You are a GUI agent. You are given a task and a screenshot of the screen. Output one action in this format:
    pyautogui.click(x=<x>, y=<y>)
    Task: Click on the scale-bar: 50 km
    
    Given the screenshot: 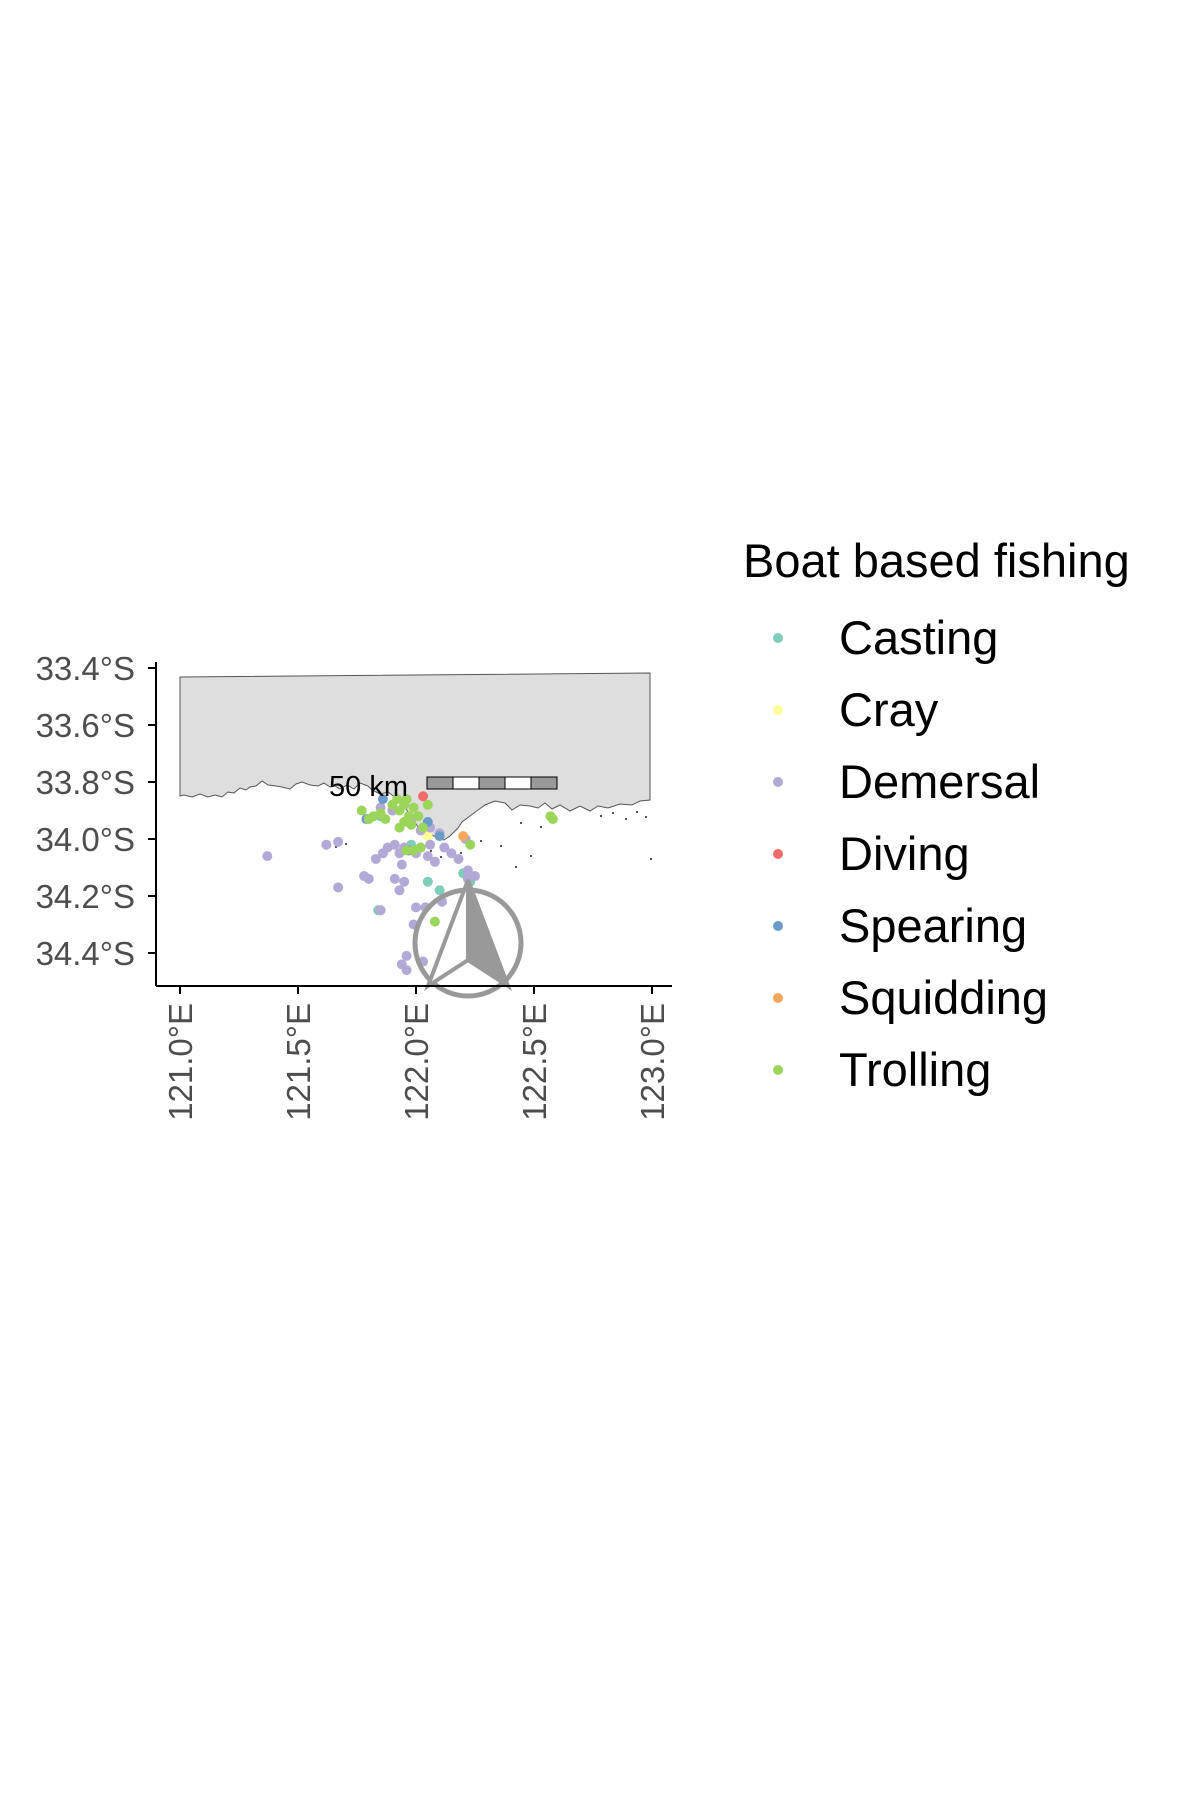 What is the action you would take?
    pyautogui.click(x=443, y=787)
    